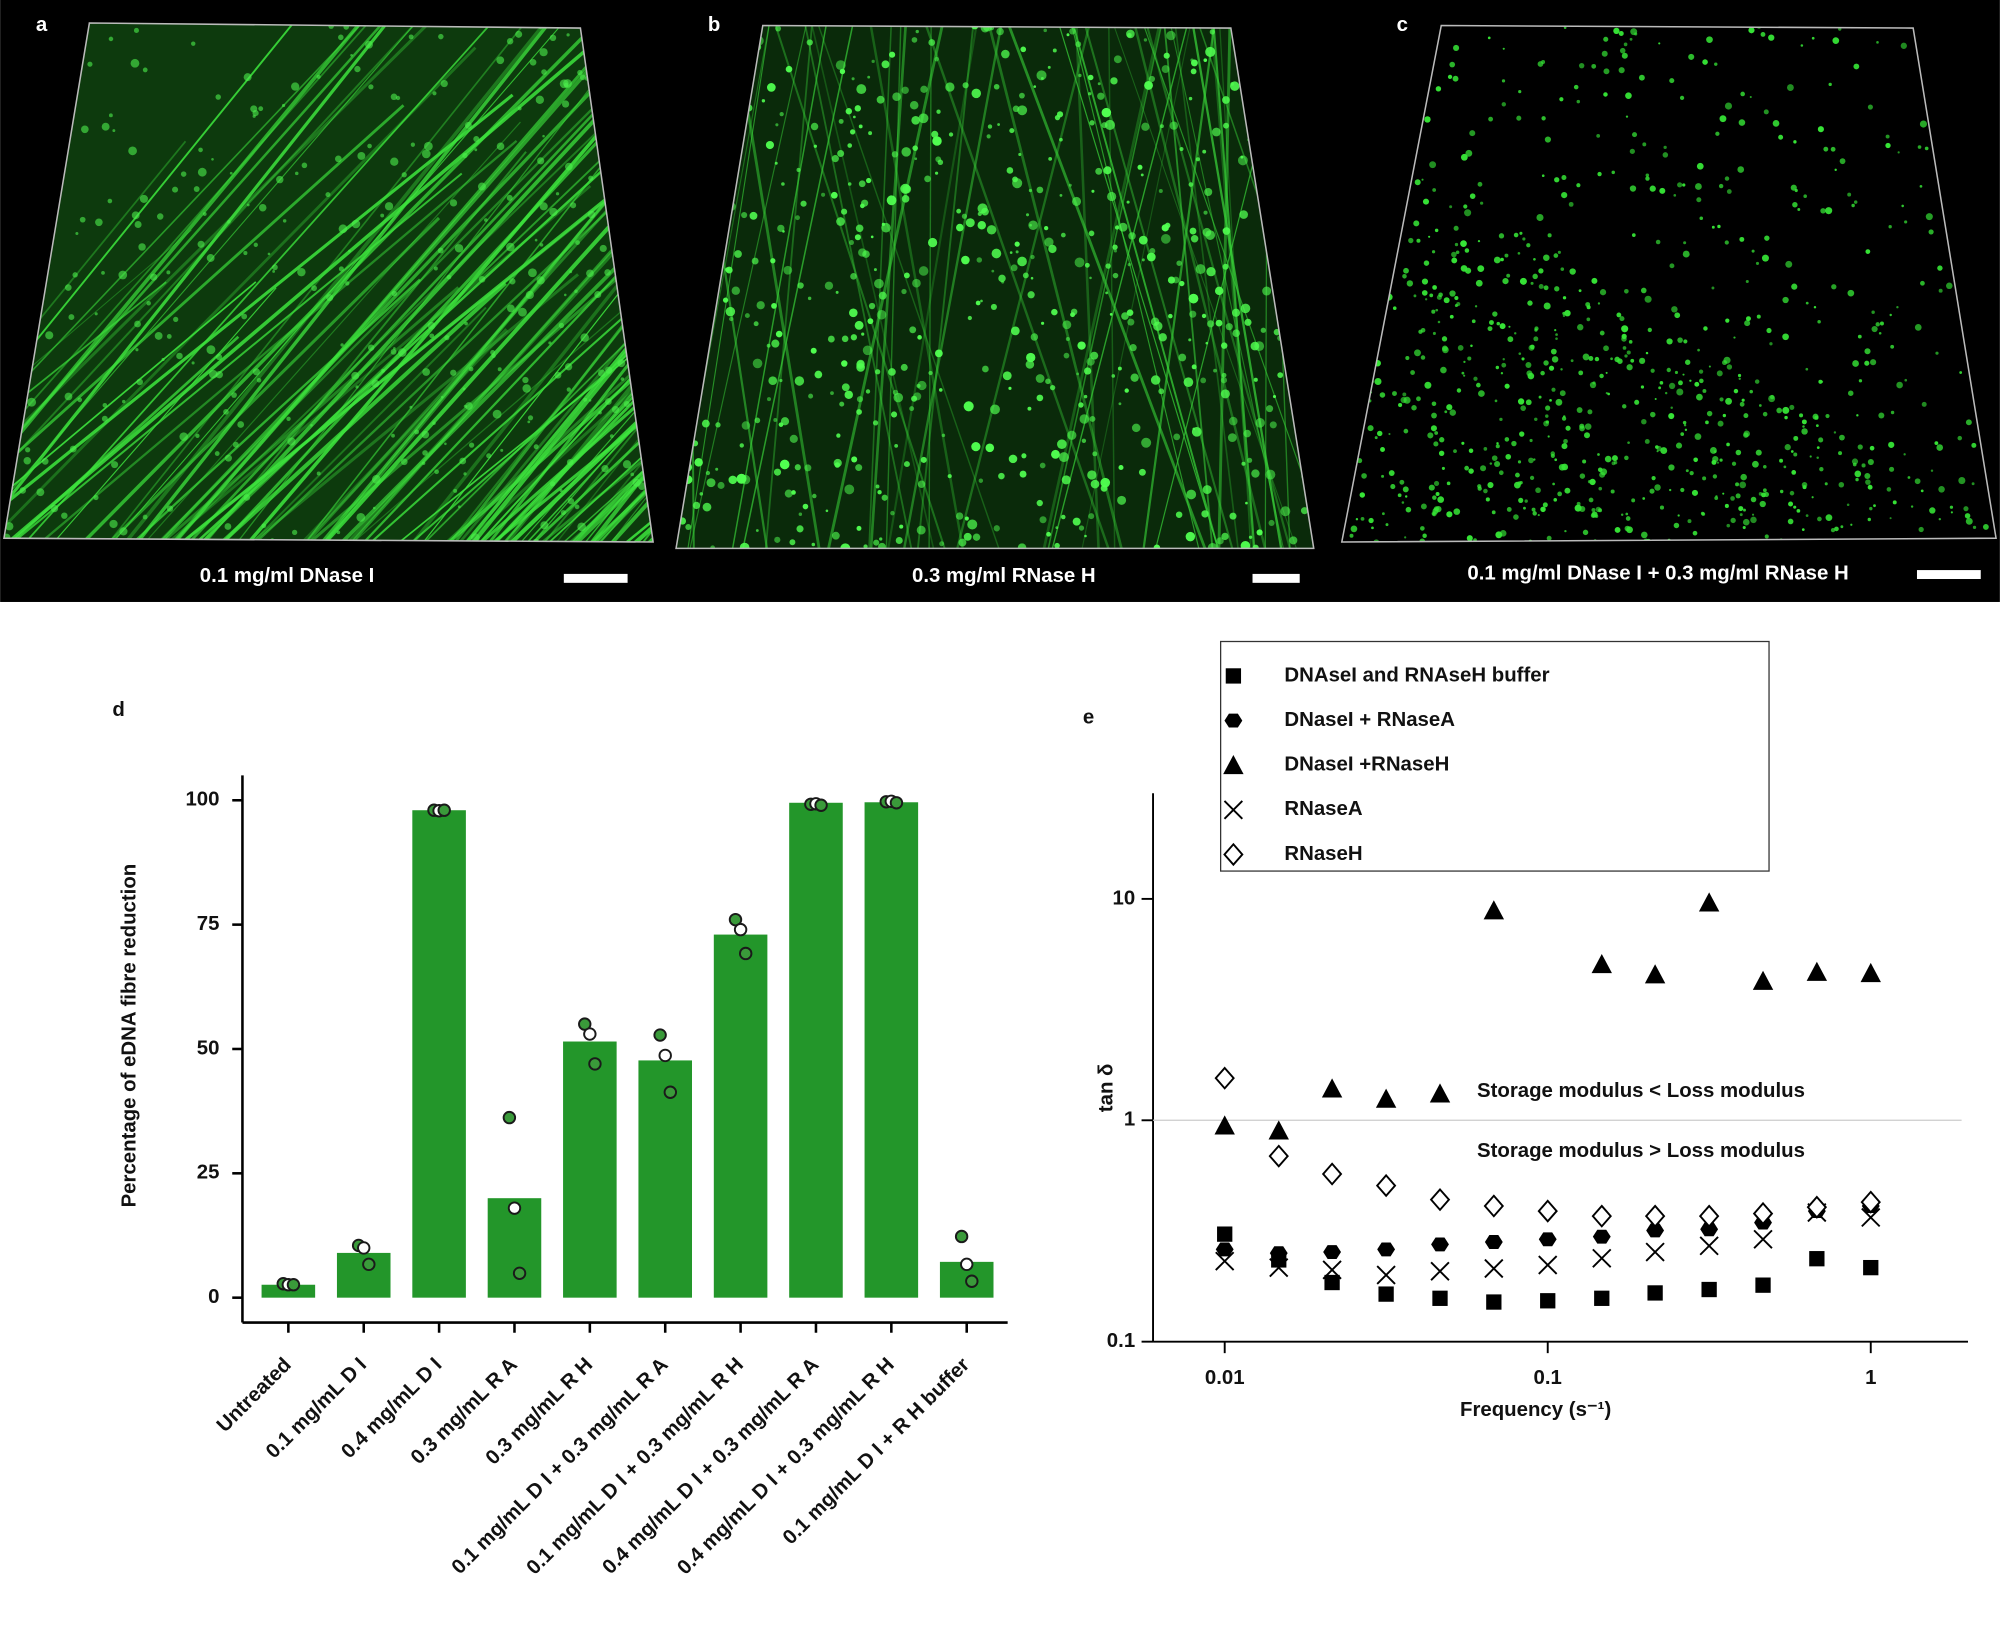  Describe the element at coordinates (254, 1395) in the screenshot. I see `x-tick-label: Untreated` at that location.